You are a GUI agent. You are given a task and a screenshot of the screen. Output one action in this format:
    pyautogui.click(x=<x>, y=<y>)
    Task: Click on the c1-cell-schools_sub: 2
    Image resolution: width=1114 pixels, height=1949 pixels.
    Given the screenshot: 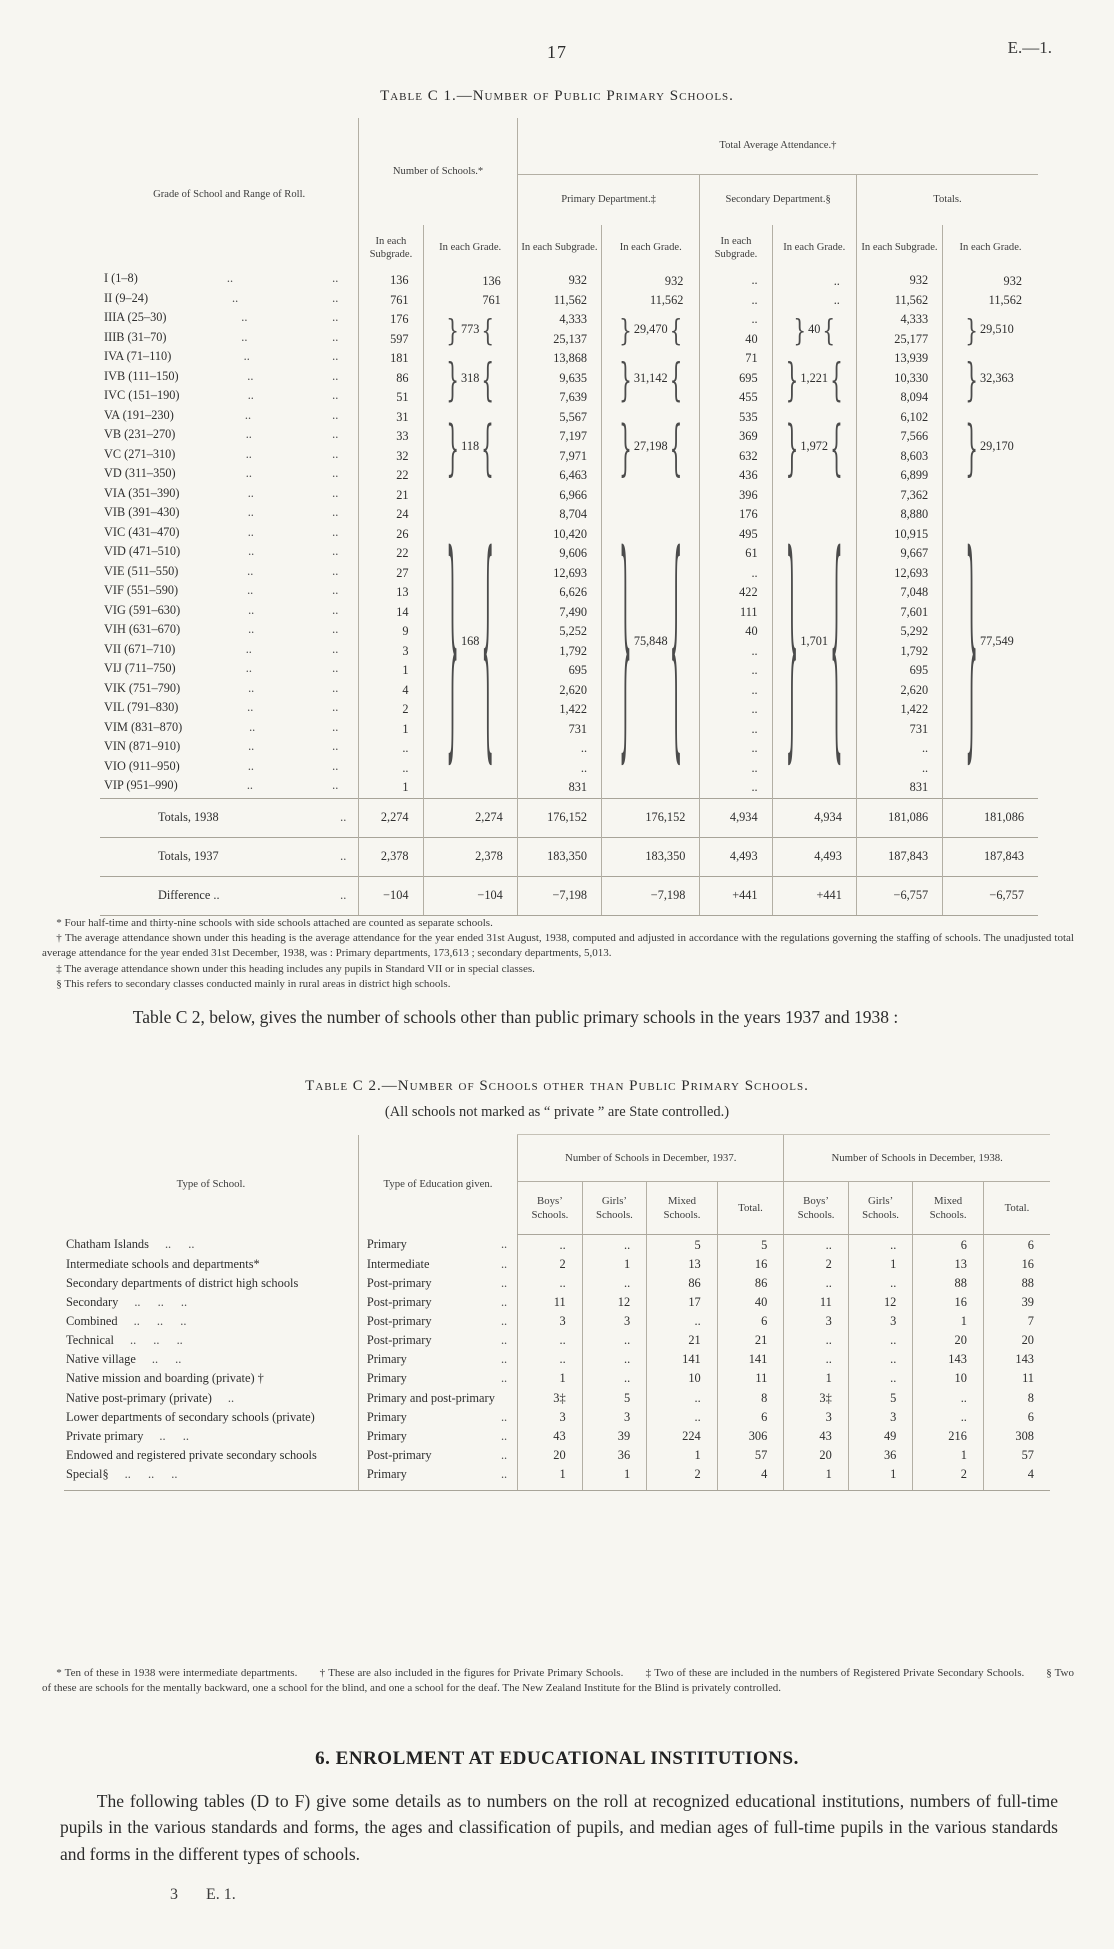 What is the action you would take?
    pyautogui.click(x=391, y=710)
    